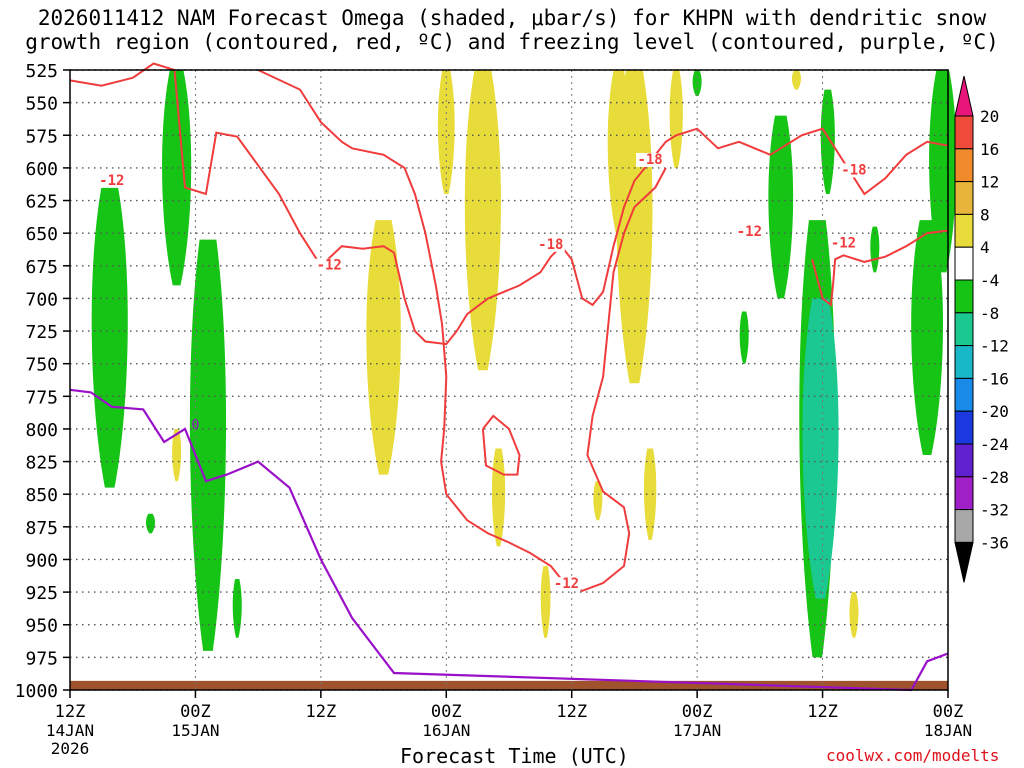 Image resolution: width=1024 pixels, height=768 pixels. Describe the element at coordinates (195, 730) in the screenshot. I see `x-tick-date-12: 15JAN` at that location.